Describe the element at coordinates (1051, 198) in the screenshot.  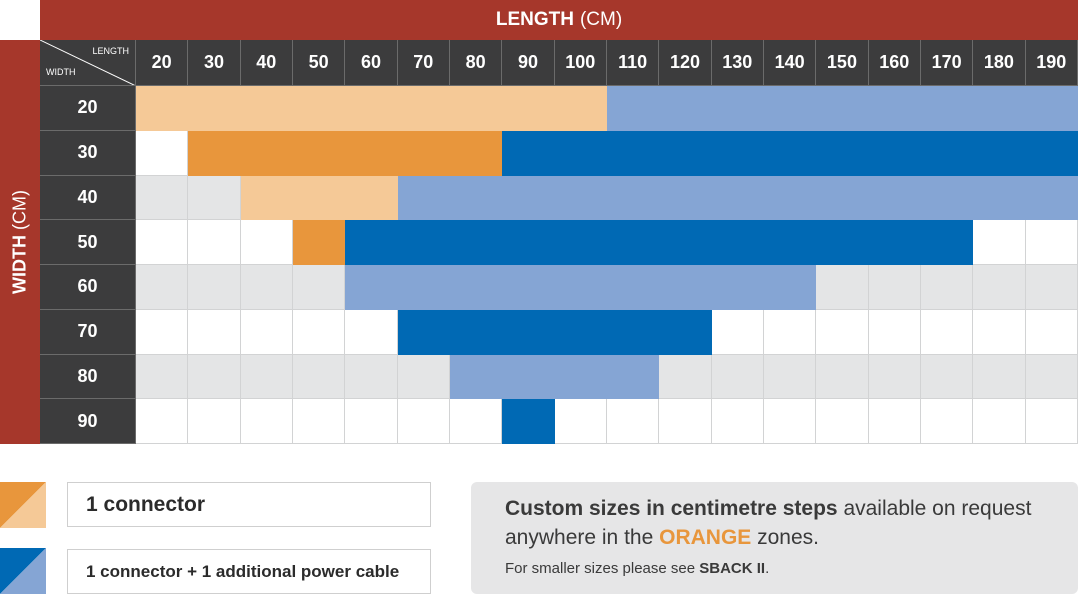
I see `matrix-cell-40x190` at that location.